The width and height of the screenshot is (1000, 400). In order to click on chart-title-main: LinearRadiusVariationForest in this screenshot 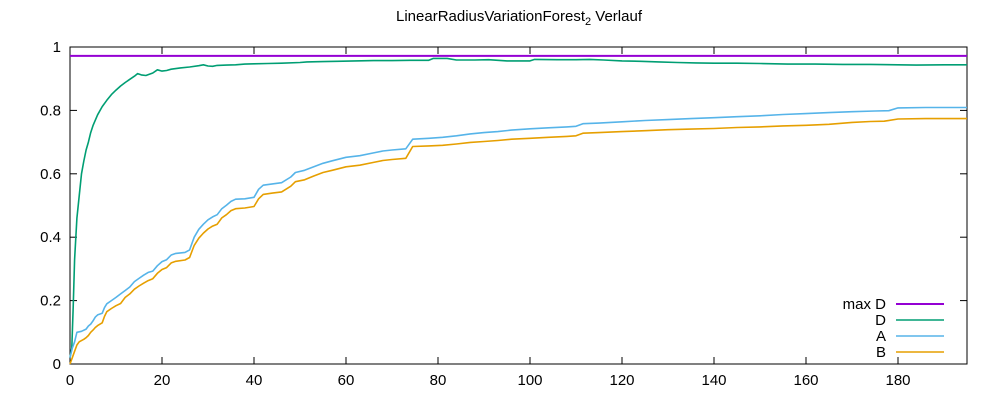, I will do `click(490, 16)`.